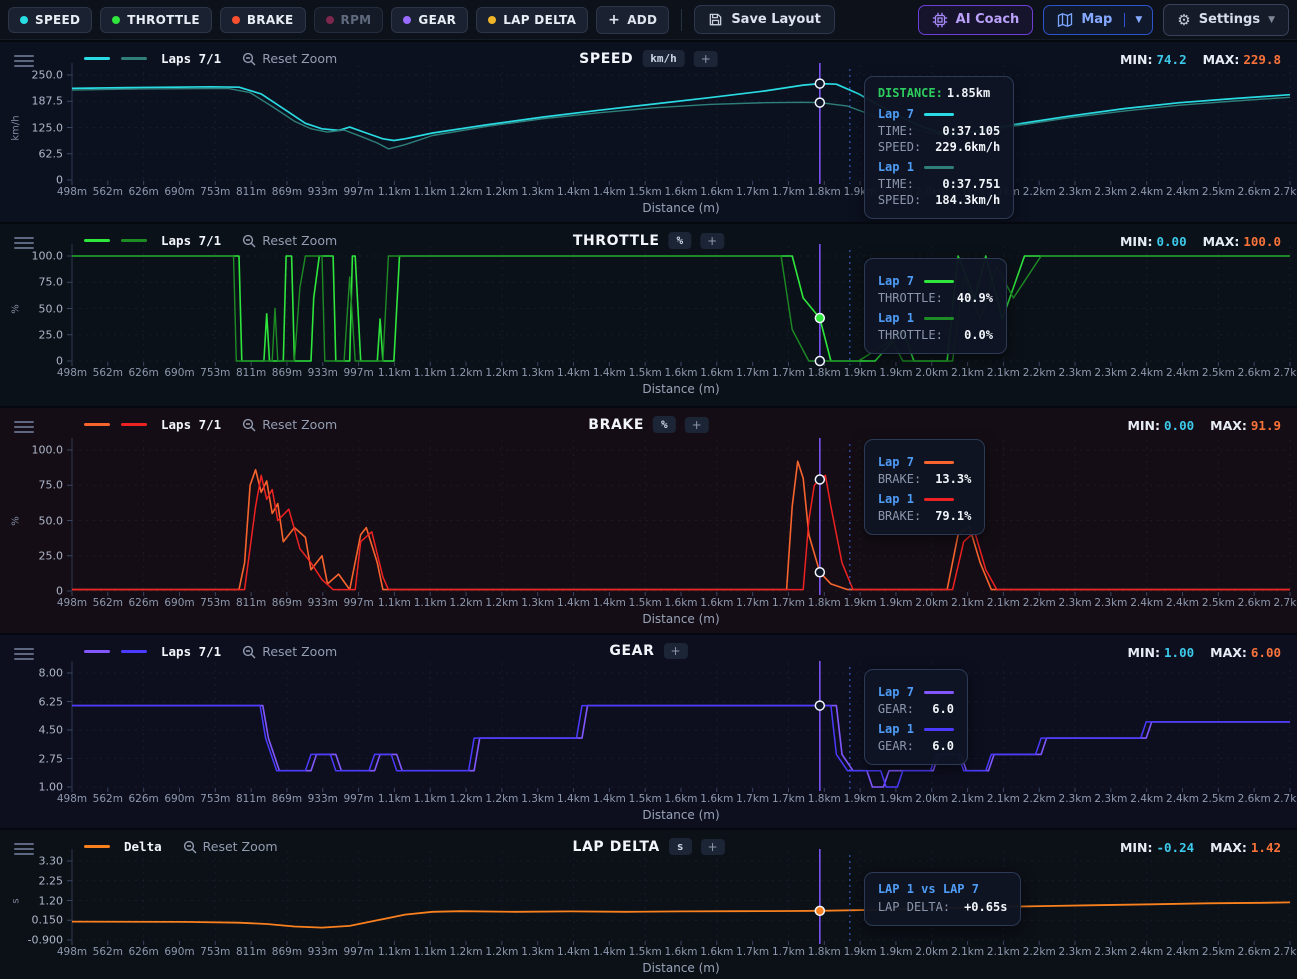 The width and height of the screenshot is (1297, 979). I want to click on toolbar-right: AI Coach Map ▼ ⚙ Settings ▼, so click(1103, 19).